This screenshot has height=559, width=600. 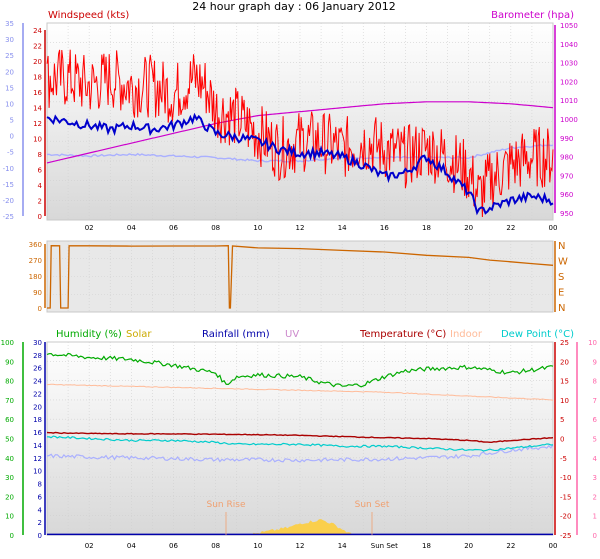 I want to click on y-tick-label: 12, so click(x=37, y=124).